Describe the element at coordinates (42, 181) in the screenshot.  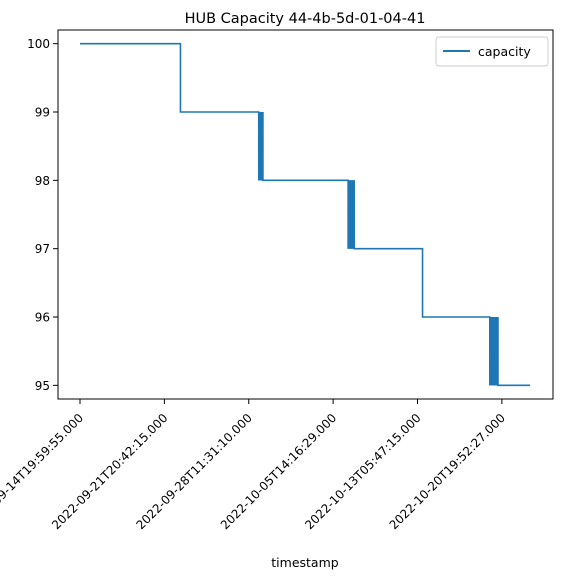
I see `y-tick-label: 98` at that location.